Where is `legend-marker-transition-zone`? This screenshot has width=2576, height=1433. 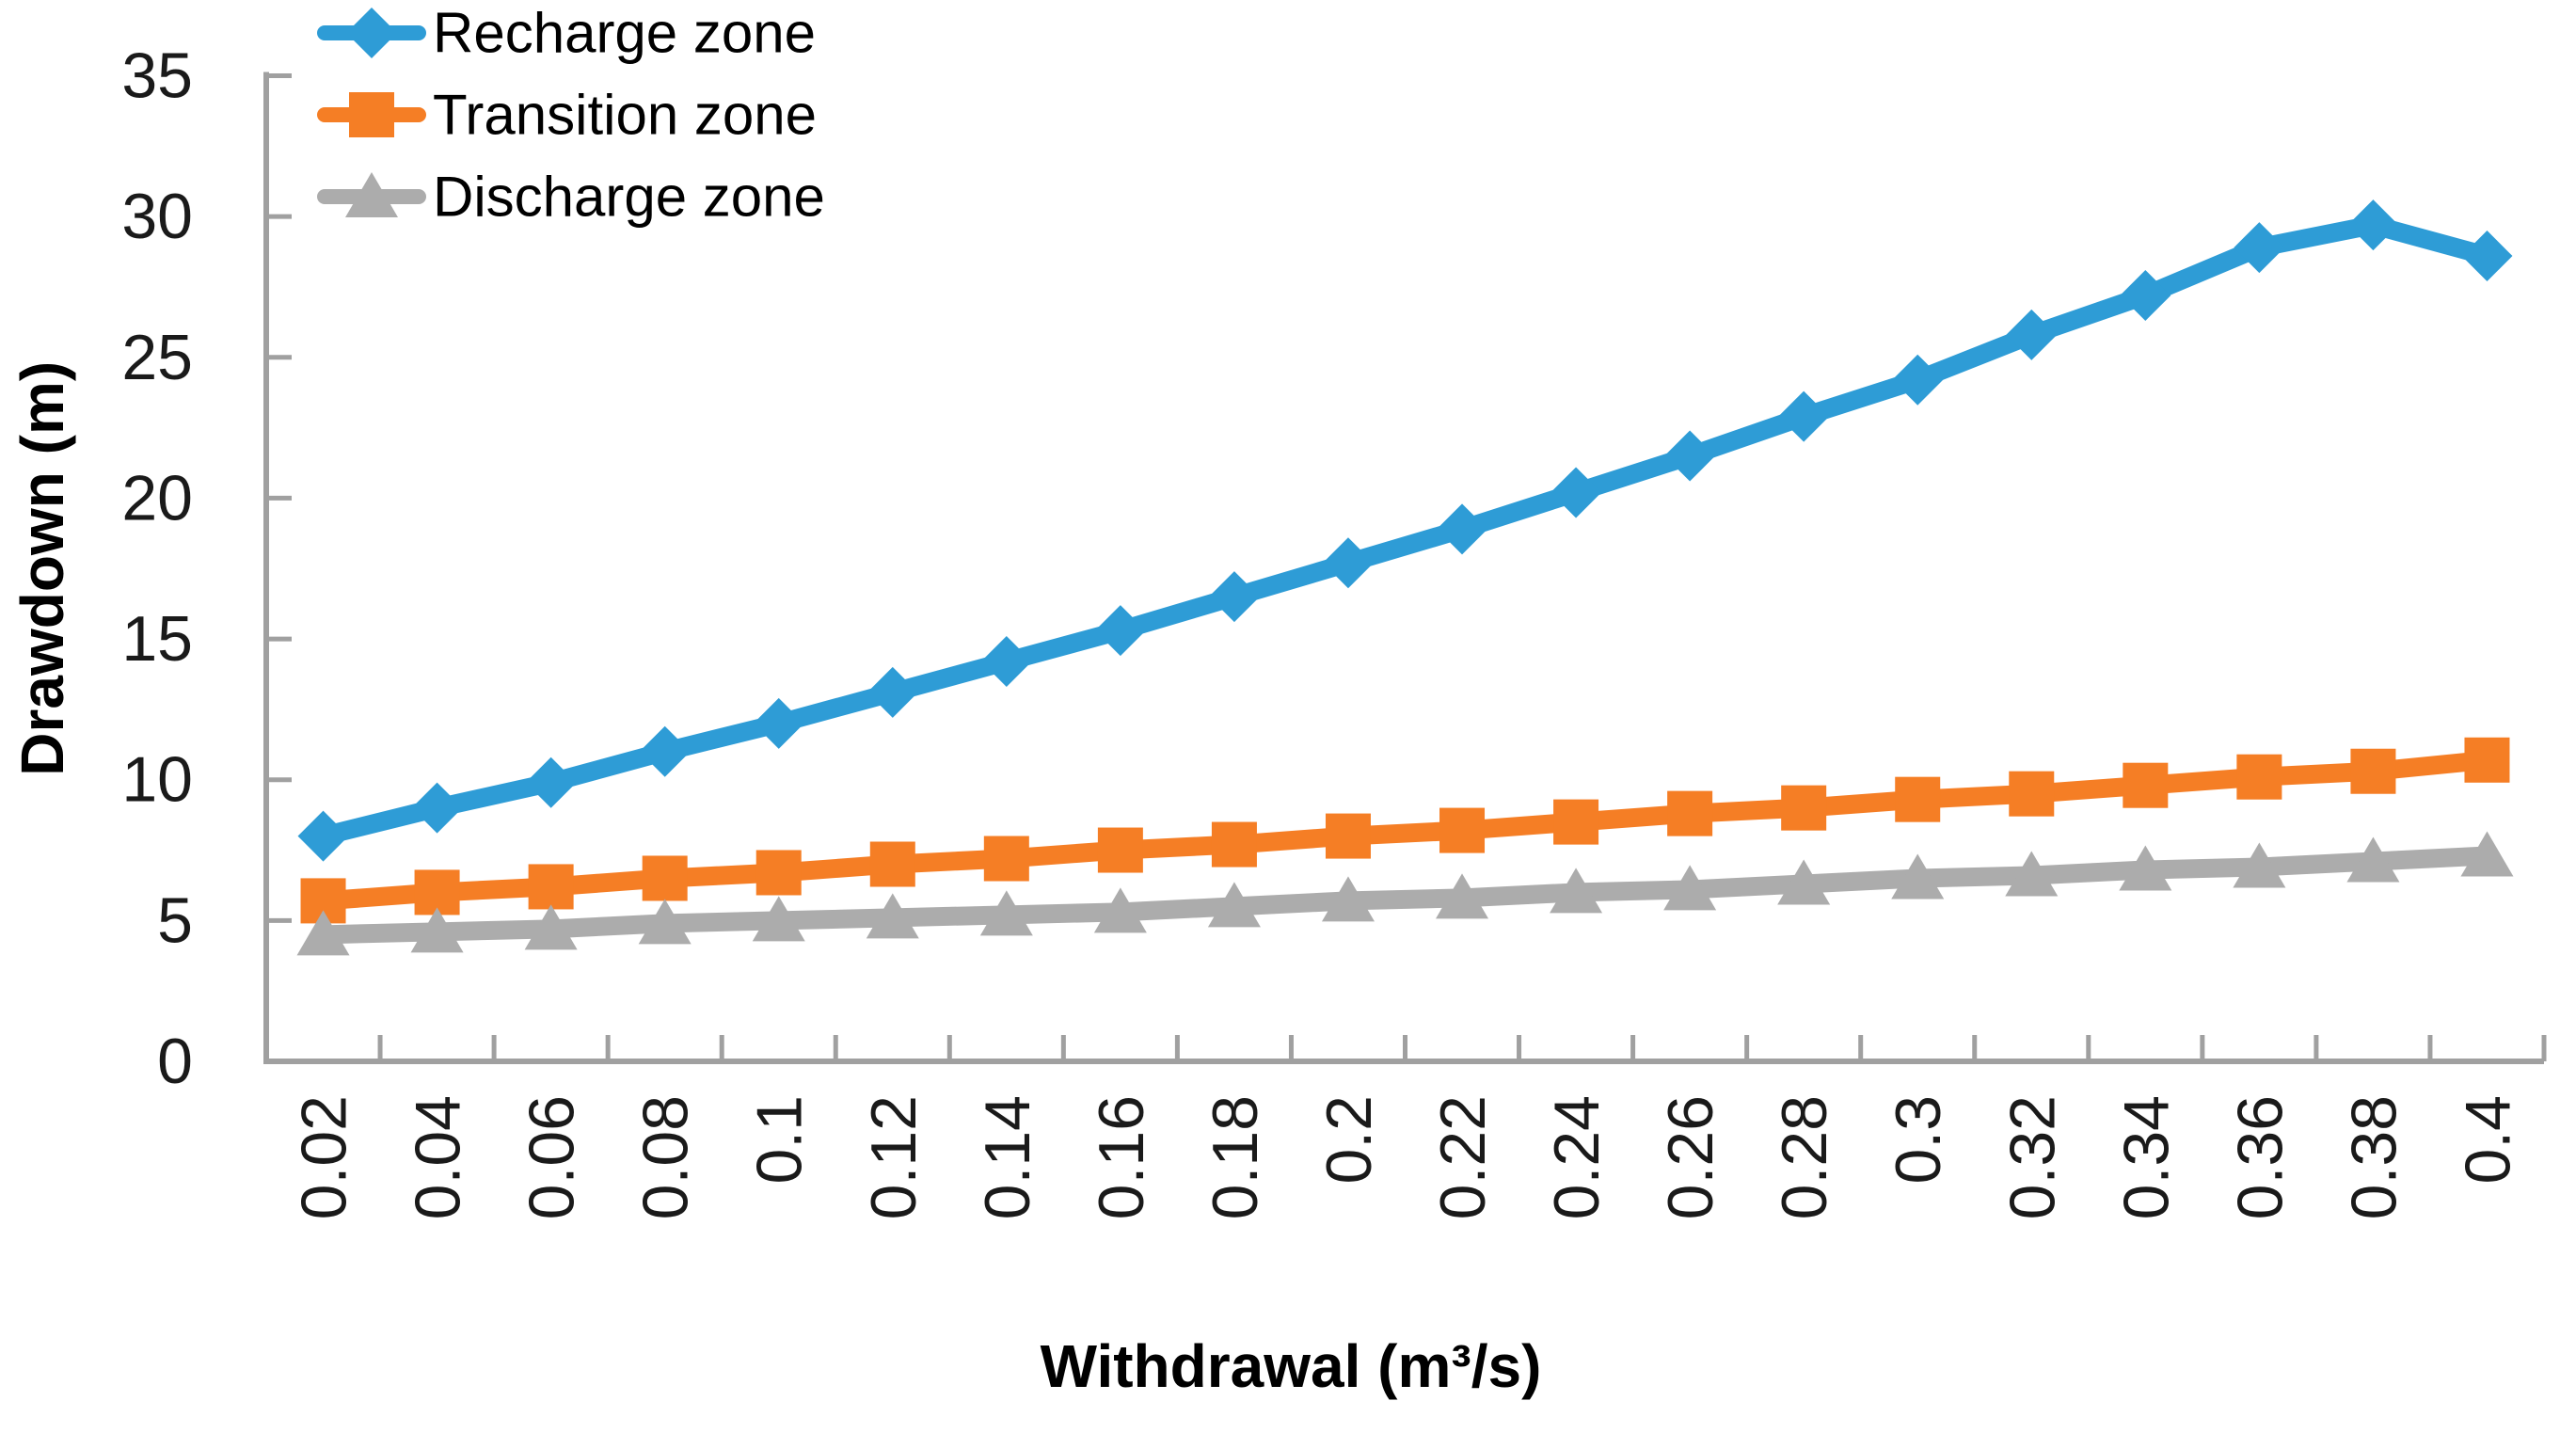
legend-marker-transition-zone is located at coordinates (371, 115).